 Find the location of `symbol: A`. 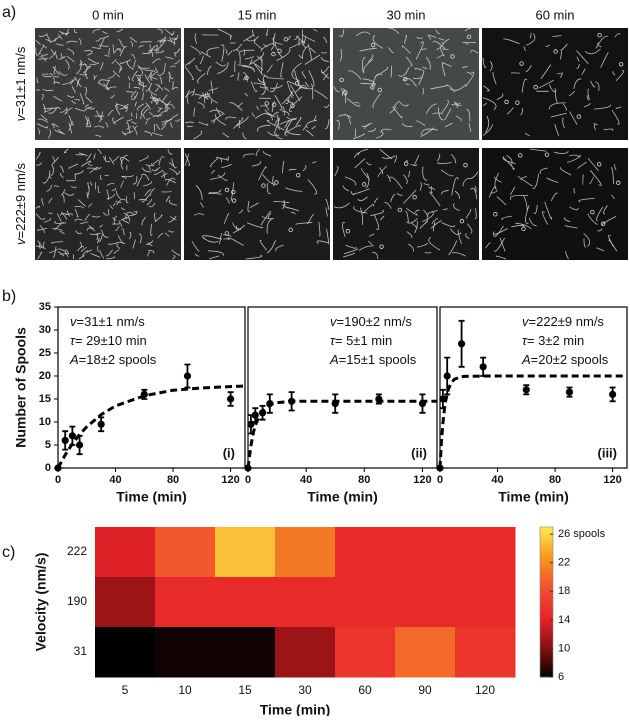

symbol: A is located at coordinates (74, 359).